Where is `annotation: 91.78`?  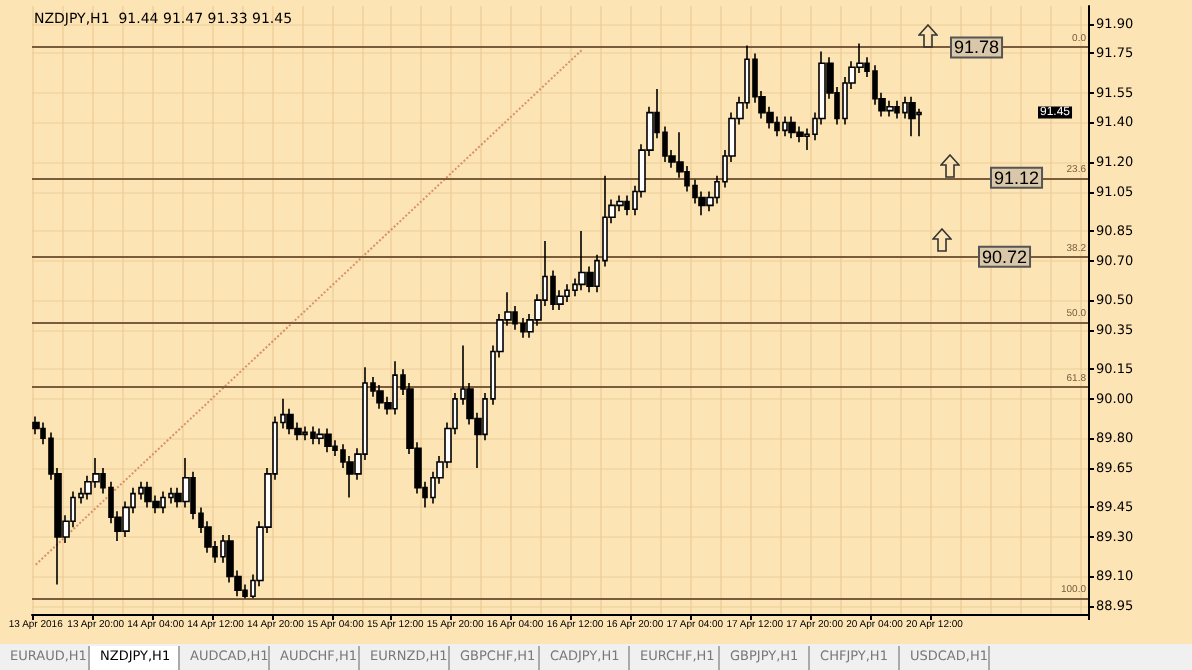
annotation: 91.78 is located at coordinates (977, 47).